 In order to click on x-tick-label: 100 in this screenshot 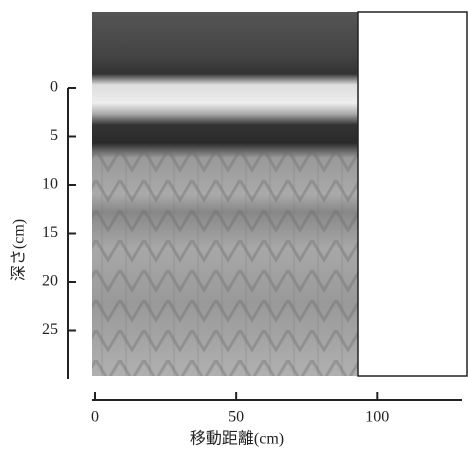, I will do `click(377, 417)`.